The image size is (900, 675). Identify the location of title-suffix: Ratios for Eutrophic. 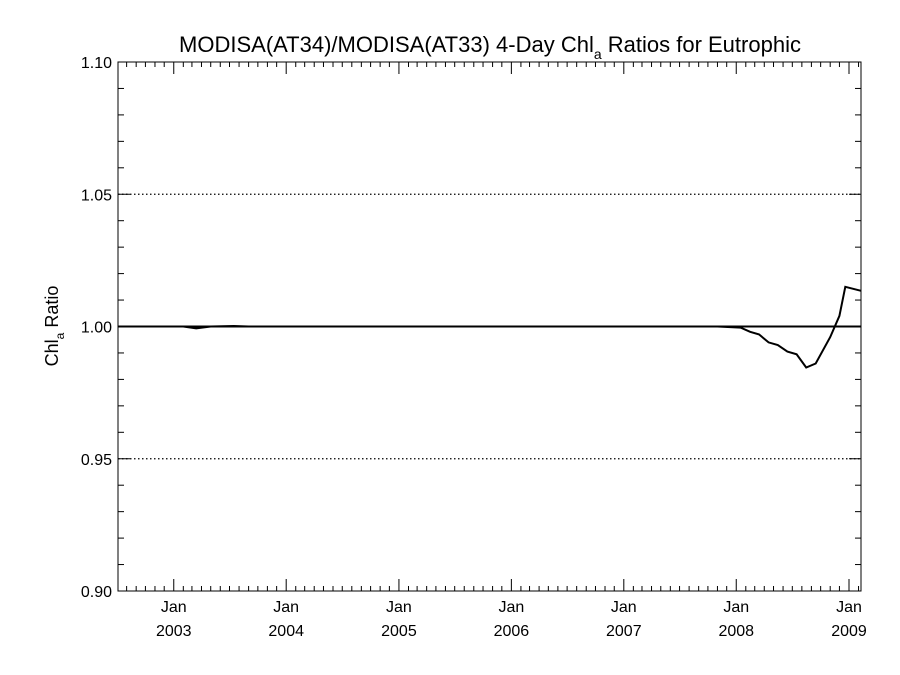
(701, 44).